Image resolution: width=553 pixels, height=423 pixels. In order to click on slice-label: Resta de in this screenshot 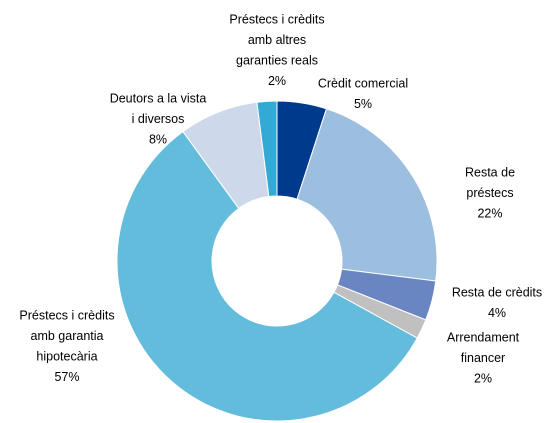, I will do `click(490, 172)`.